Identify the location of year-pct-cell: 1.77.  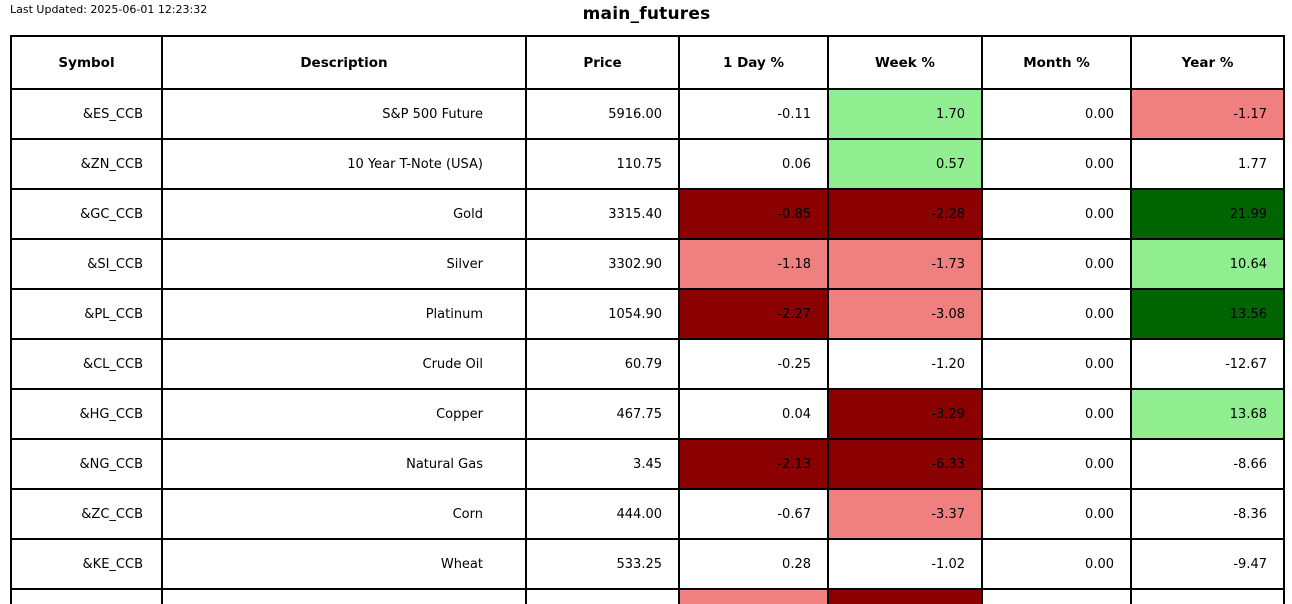
(1207, 164).